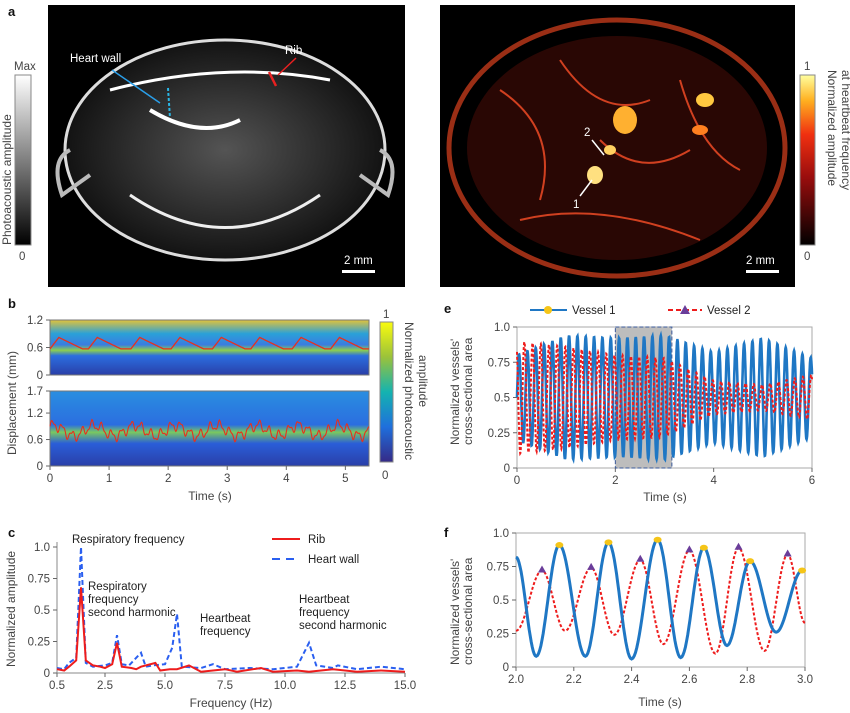 This screenshot has width=850, height=713. What do you see at coordinates (598, 147) in the screenshot?
I see `vessel-2-arrow` at bounding box center [598, 147].